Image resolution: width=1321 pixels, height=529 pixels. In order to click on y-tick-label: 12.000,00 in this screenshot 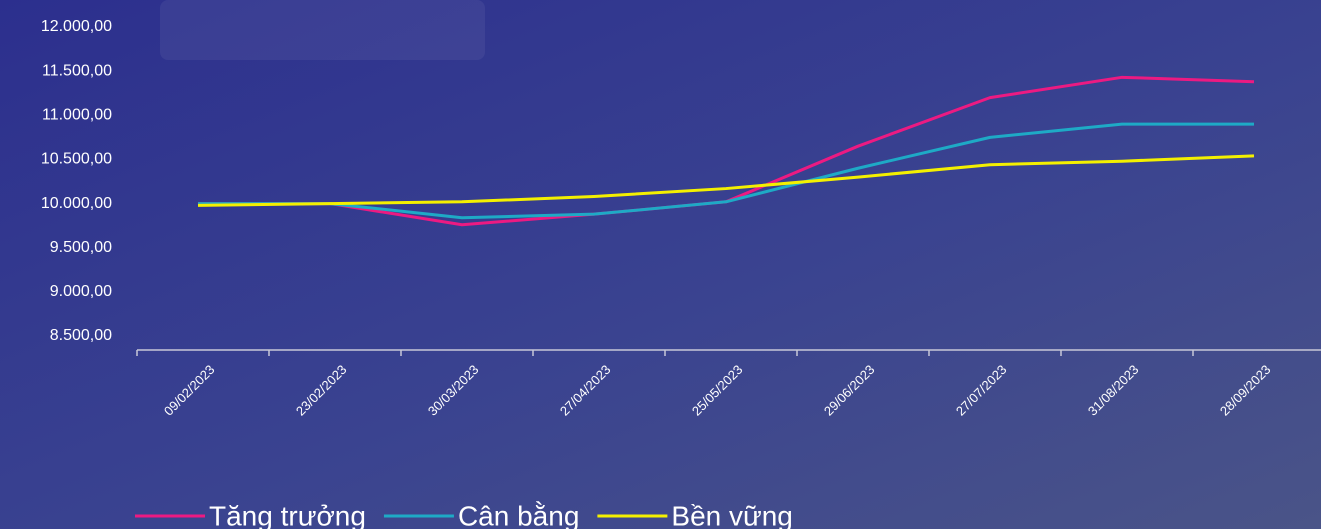, I will do `click(76, 26)`.